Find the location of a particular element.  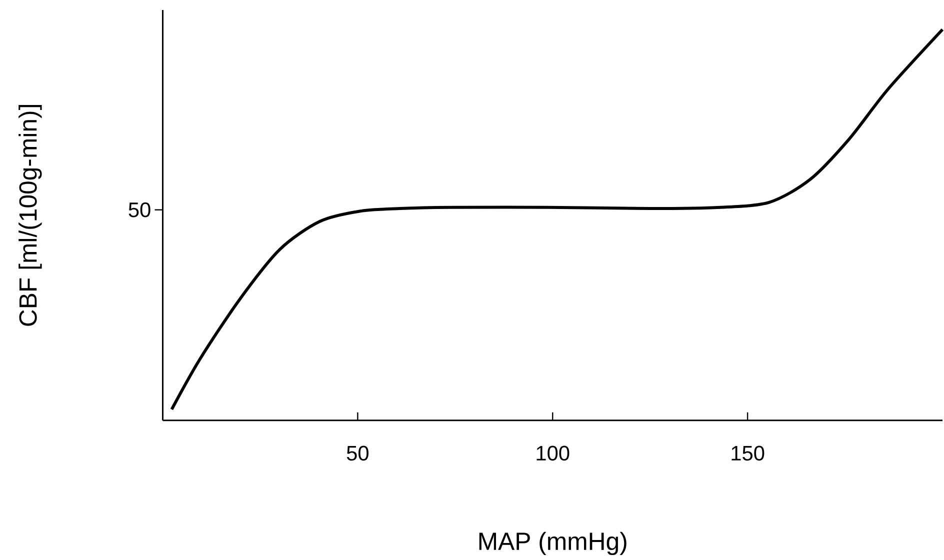

y-axis-title: CBF [ml/(100g-min)] is located at coordinates (30, 215).